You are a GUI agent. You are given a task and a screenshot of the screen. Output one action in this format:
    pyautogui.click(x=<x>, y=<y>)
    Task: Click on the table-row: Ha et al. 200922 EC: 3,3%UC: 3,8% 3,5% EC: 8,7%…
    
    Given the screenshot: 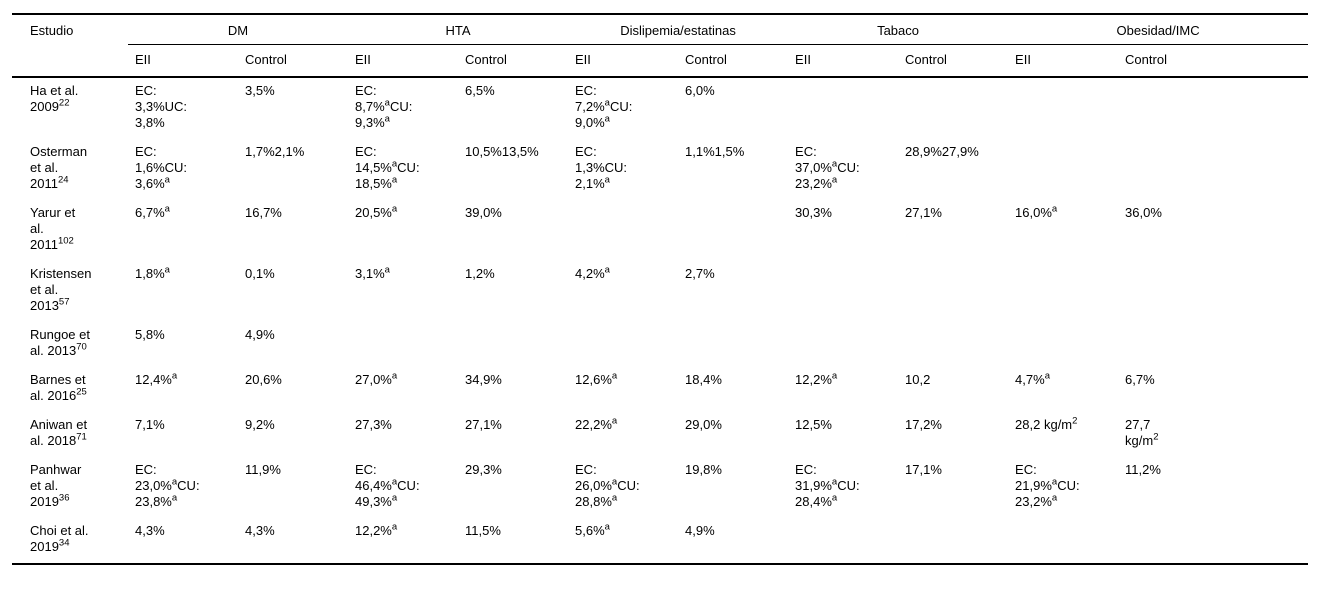 What is the action you would take?
    pyautogui.click(x=660, y=108)
    